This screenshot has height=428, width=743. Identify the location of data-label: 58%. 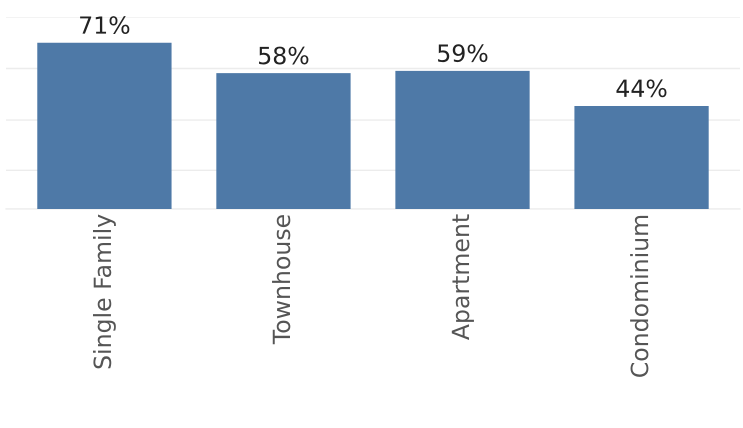
(283, 55).